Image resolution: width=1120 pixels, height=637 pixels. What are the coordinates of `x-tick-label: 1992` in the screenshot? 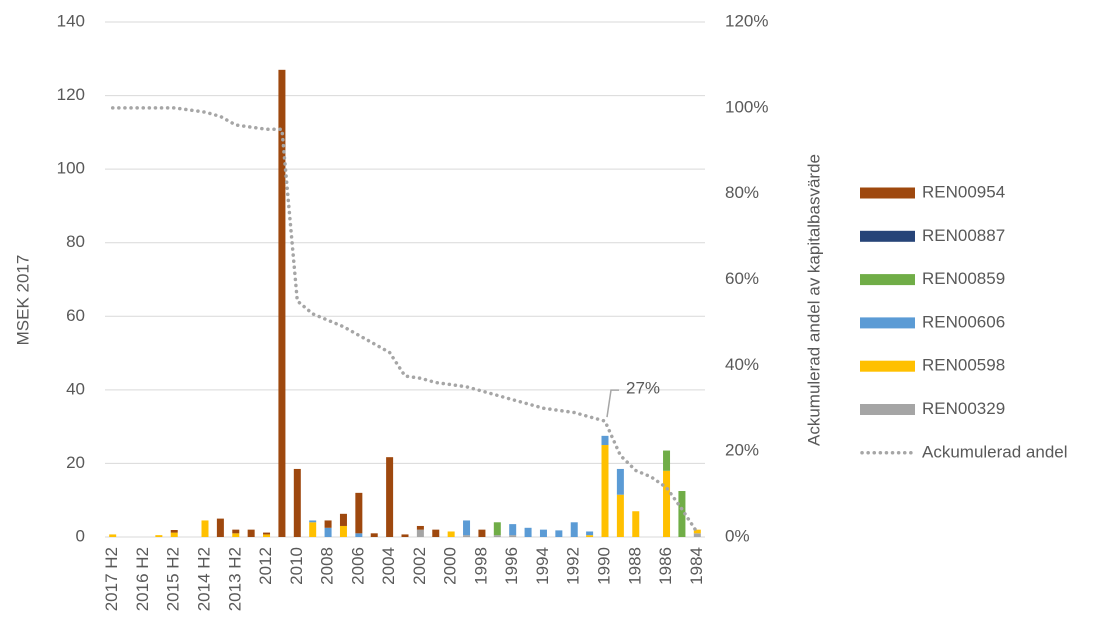 It's located at (573, 566).